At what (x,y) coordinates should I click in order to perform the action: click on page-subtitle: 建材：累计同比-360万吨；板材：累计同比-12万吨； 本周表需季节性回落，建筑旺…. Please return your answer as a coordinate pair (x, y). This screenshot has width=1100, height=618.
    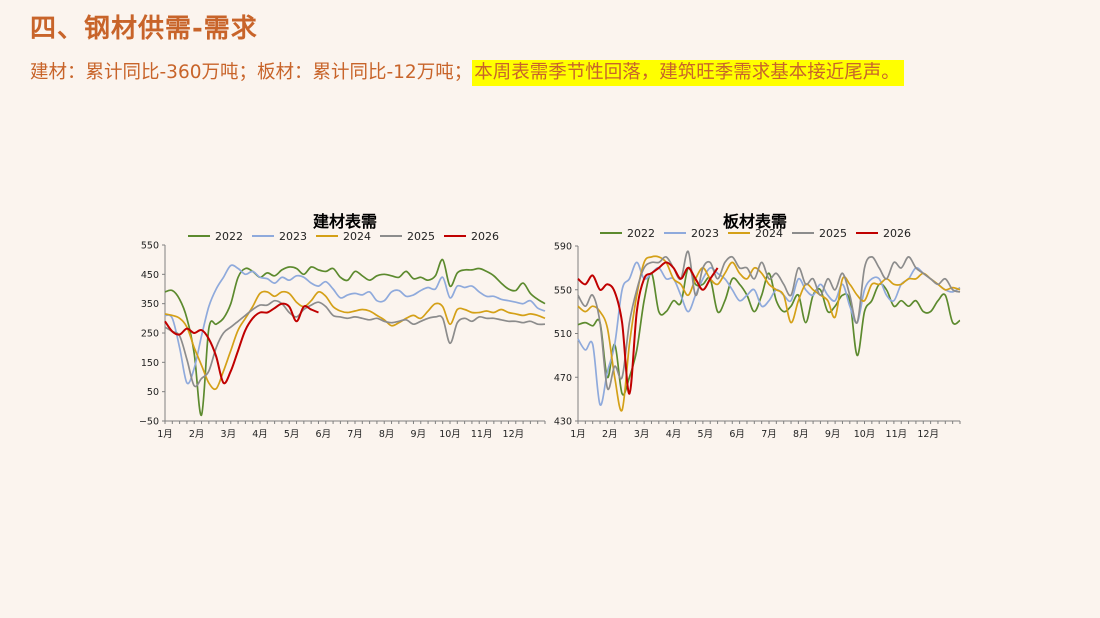
    Looking at the image, I should click on (467, 72).